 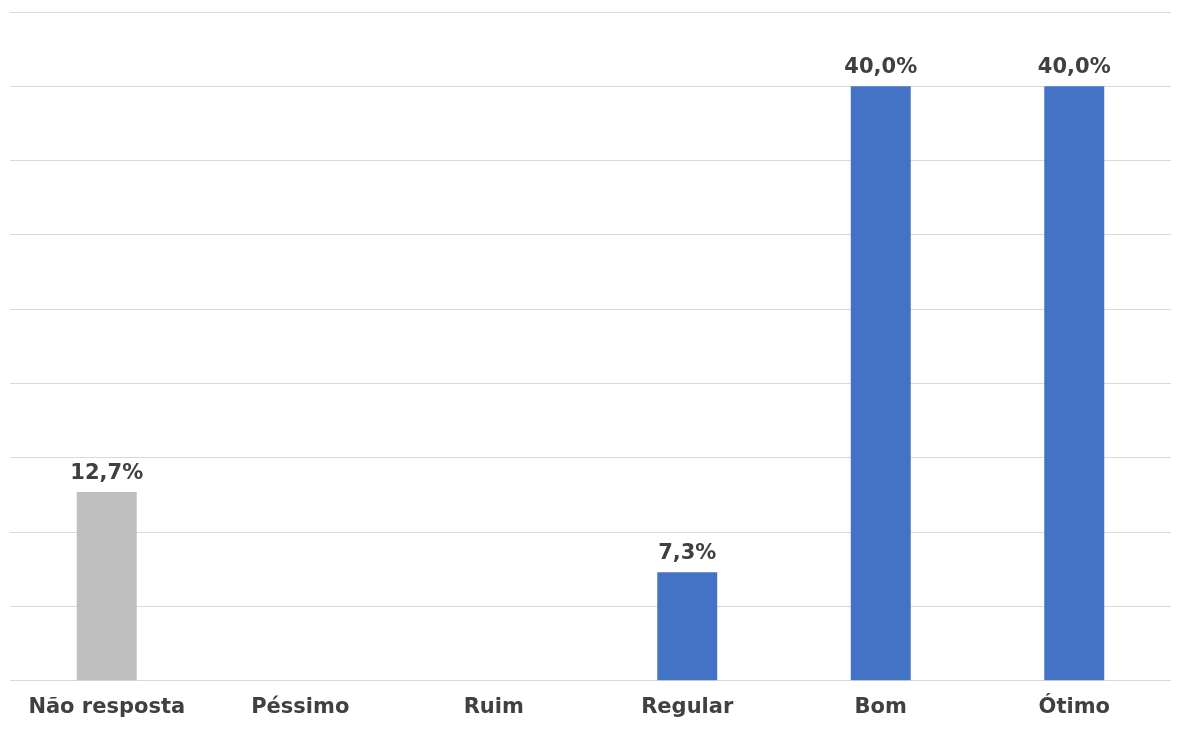 What do you see at coordinates (493, 705) in the screenshot?
I see `x-tick-label: Ruim` at bounding box center [493, 705].